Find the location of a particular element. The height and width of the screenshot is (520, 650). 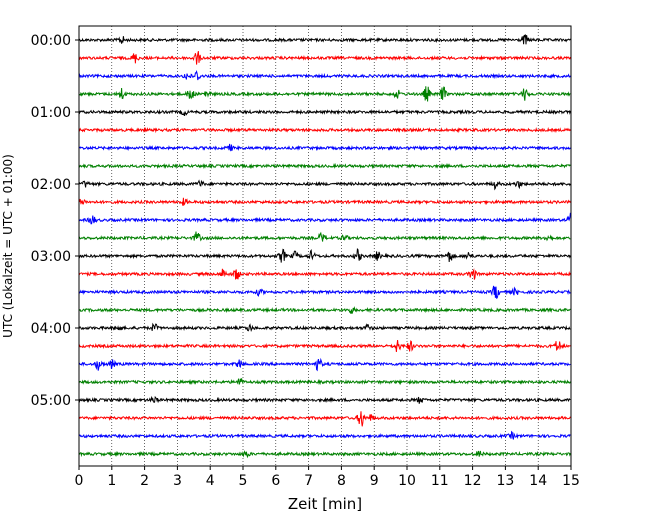

x-tick-label: 8 is located at coordinates (341, 481).